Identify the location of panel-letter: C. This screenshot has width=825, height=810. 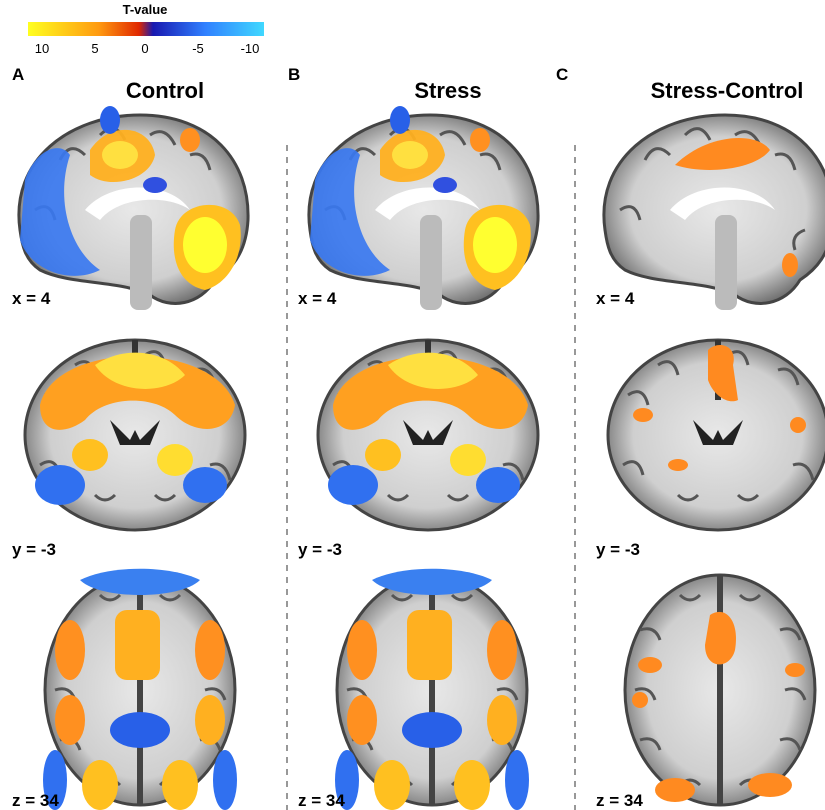
(562, 74).